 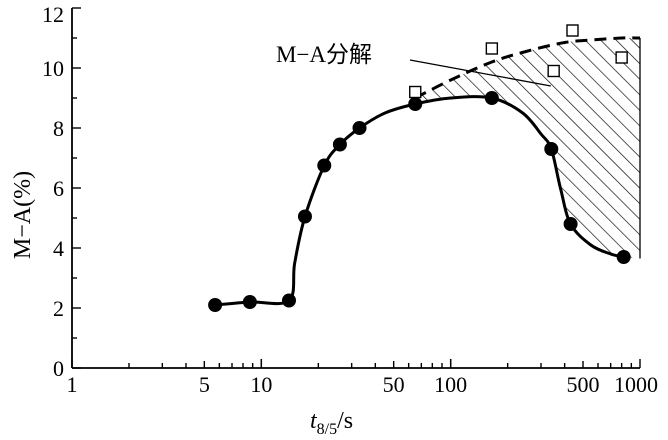 I want to click on x-axis-title-unit: /s, so click(x=345, y=421).